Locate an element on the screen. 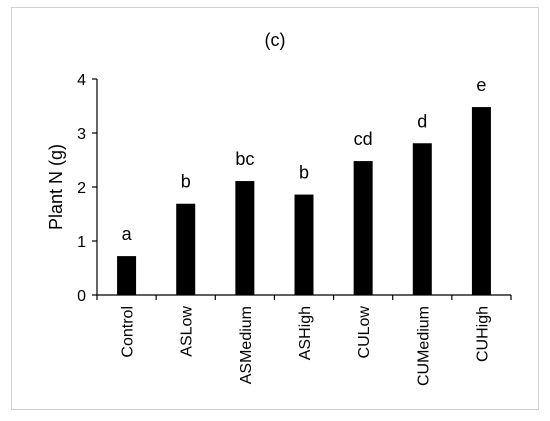 This screenshot has width=550, height=421. x-tick-label: CUHigh is located at coordinates (482, 334).